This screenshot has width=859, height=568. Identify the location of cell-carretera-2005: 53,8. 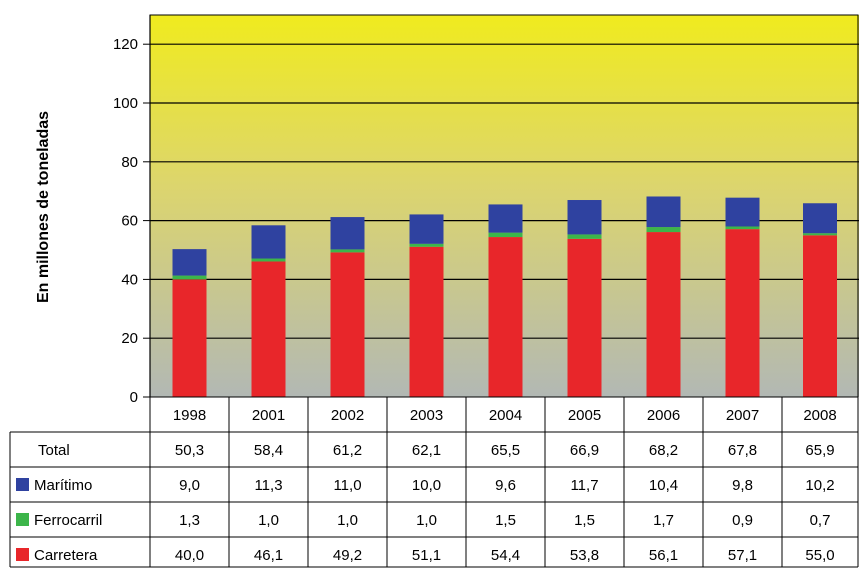
(584, 555).